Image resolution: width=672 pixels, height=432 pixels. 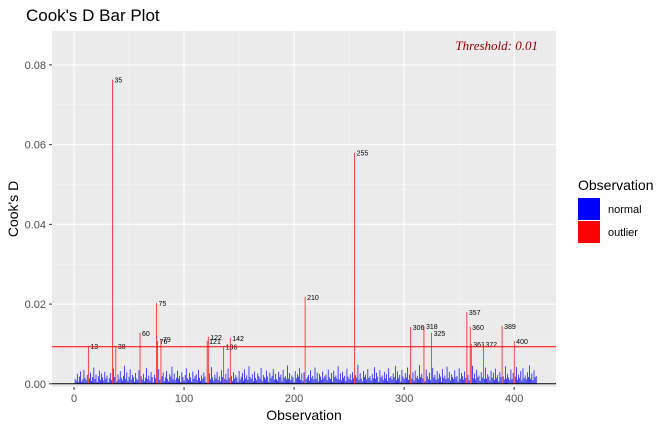 What do you see at coordinates (615, 185) in the screenshot?
I see `legend-title: Observation` at bounding box center [615, 185].